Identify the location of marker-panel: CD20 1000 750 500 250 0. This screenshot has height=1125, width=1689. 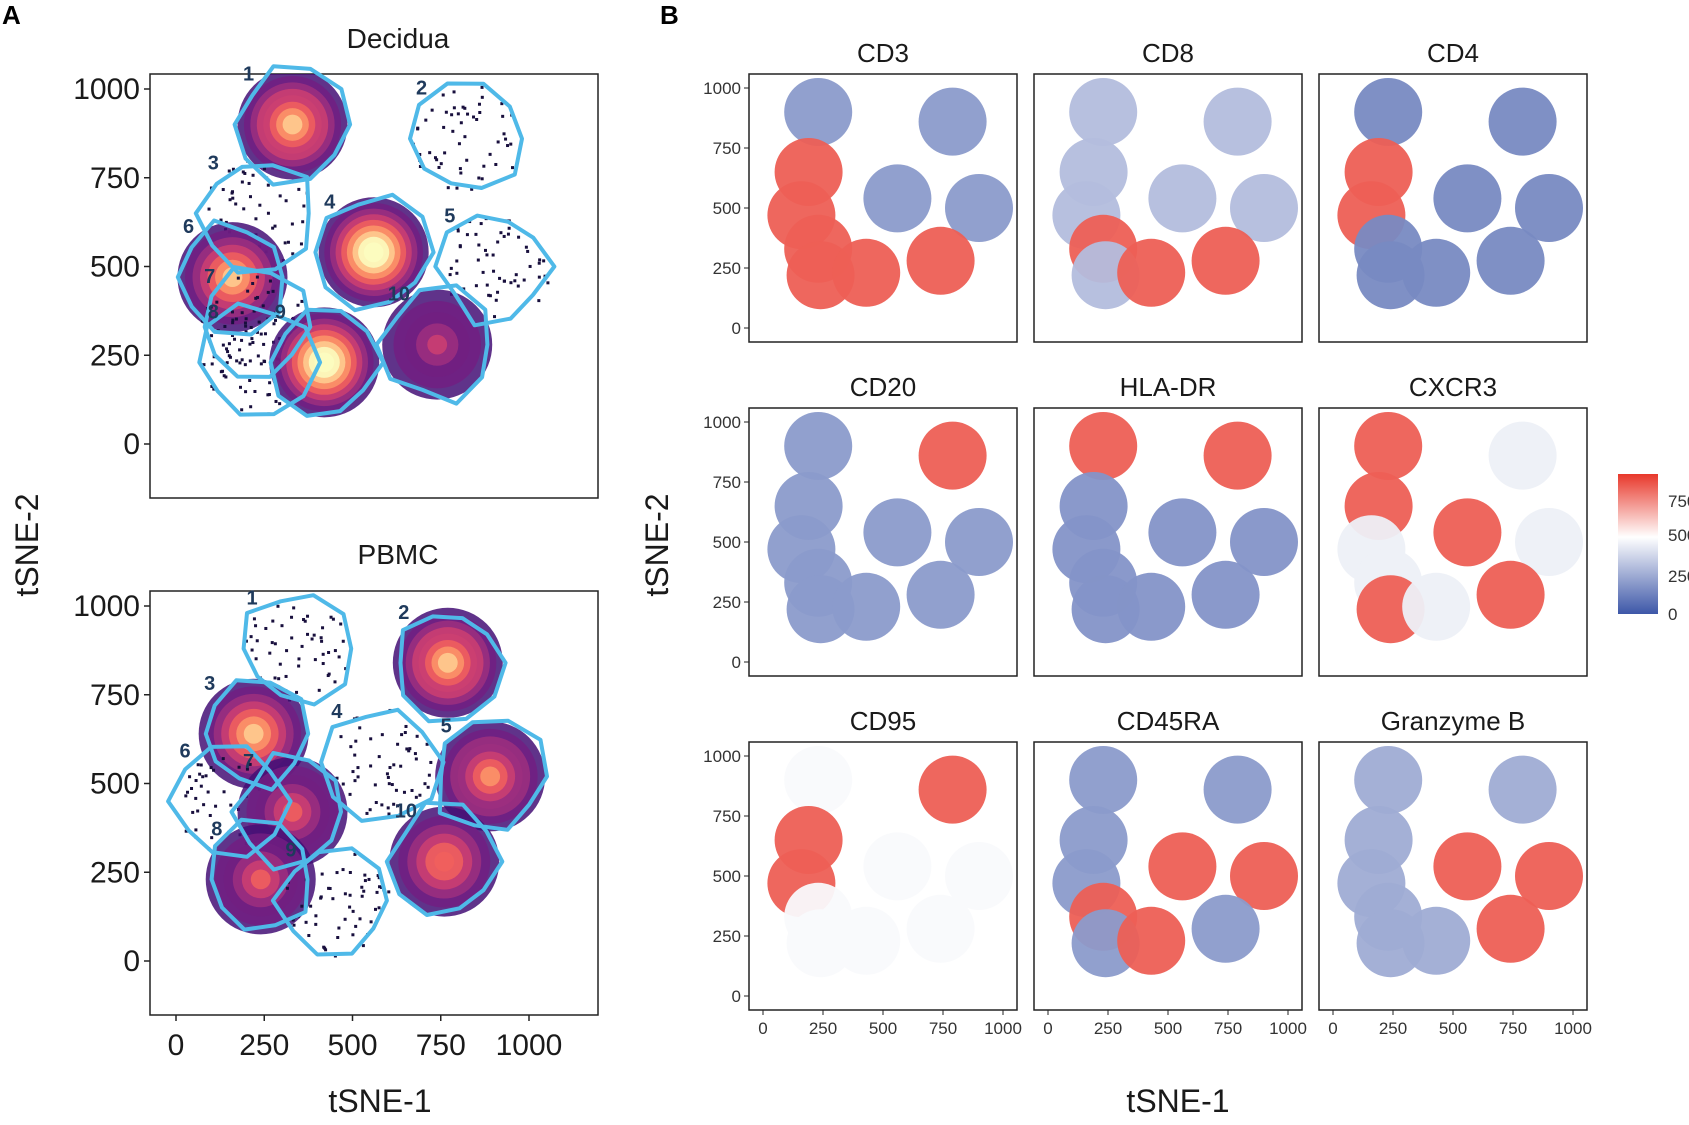
(860, 524).